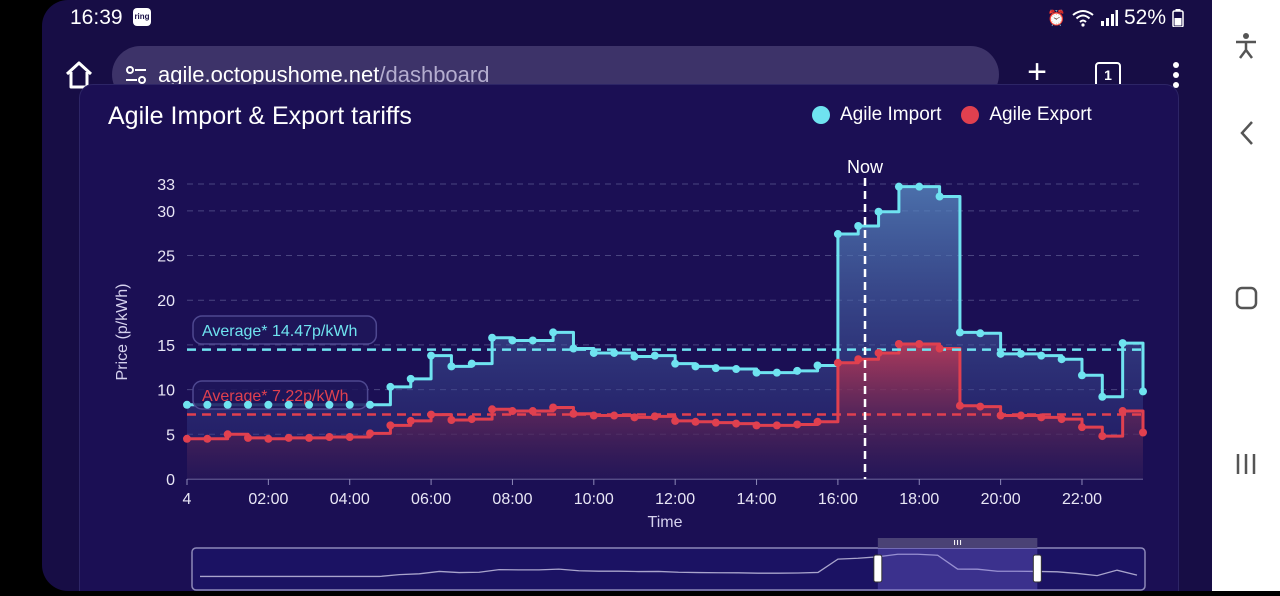 This screenshot has width=1280, height=596. Describe the element at coordinates (757, 499) in the screenshot. I see `x-tick-label: 14:00` at that location.